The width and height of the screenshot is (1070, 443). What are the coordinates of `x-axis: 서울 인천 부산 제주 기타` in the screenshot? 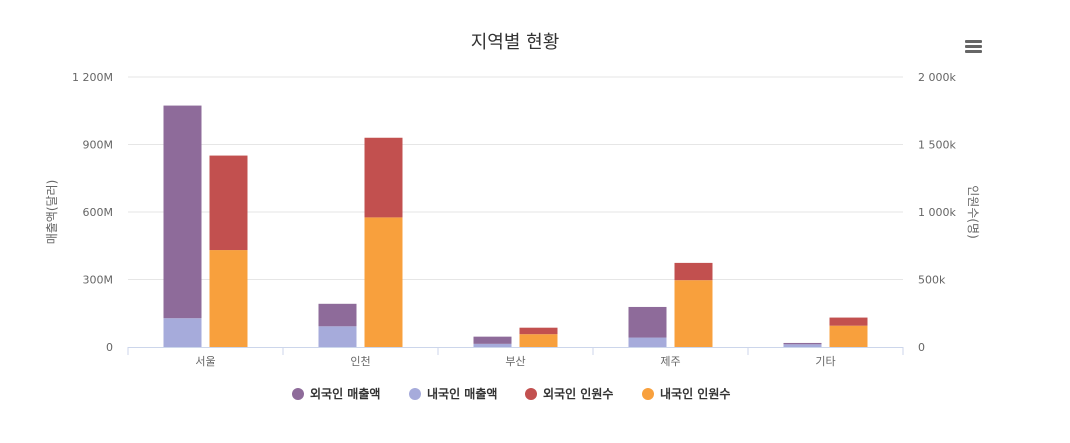 It's located at (515, 357).